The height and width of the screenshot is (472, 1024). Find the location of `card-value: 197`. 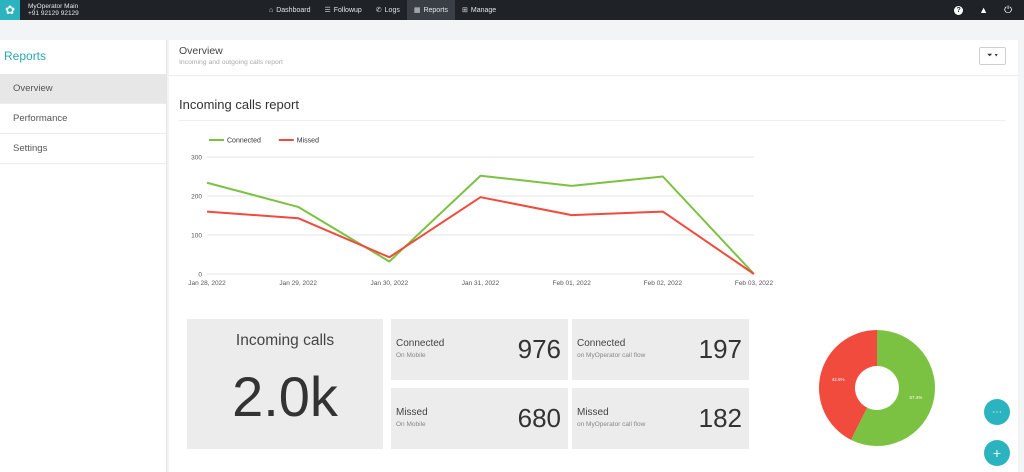

card-value: 197 is located at coordinates (720, 349).